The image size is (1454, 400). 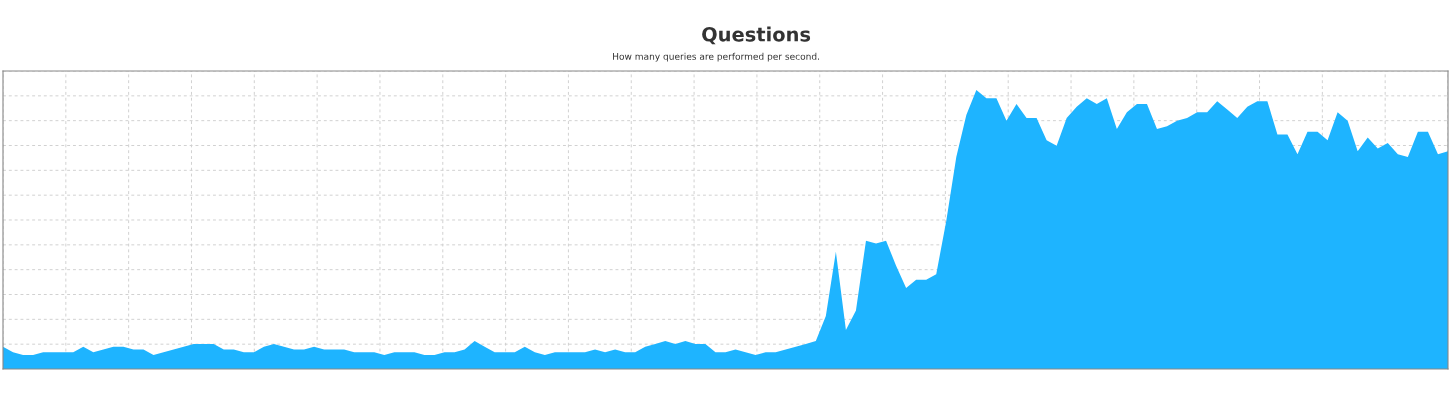 What do you see at coordinates (756, 35) in the screenshot?
I see `chart-title: Questions` at bounding box center [756, 35].